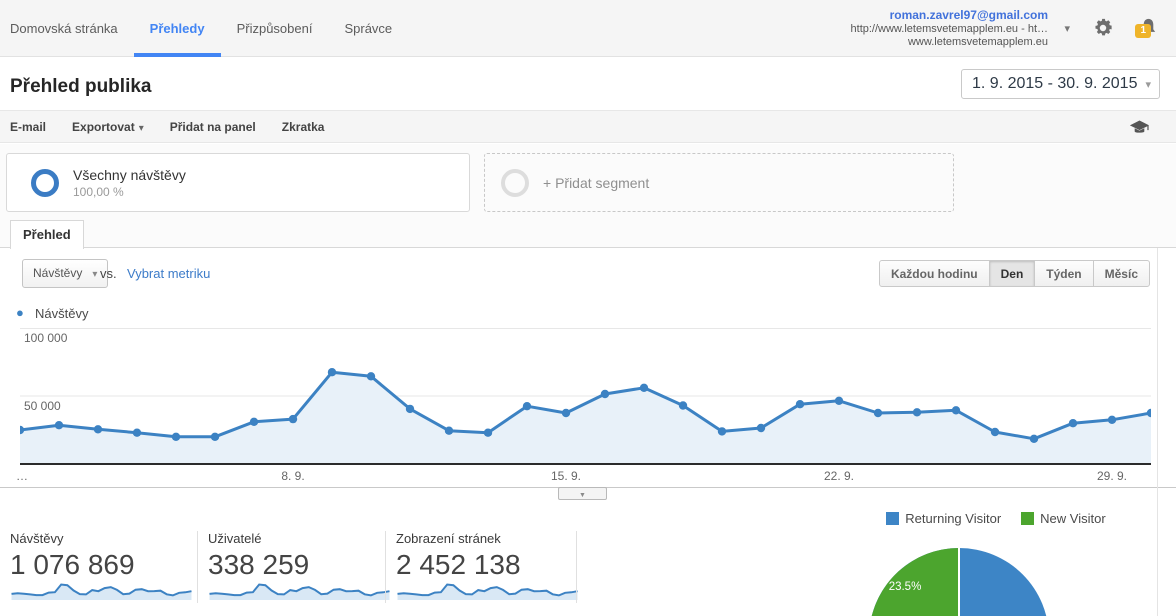  I want to click on metric-pageviews-sparkline, so click(487, 591).